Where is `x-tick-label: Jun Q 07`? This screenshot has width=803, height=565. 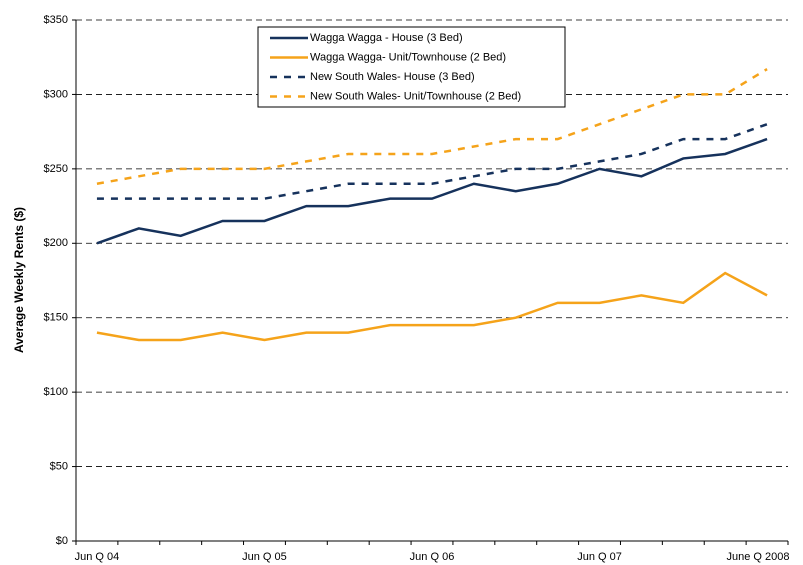 x-tick-label: Jun Q 07 is located at coordinates (599, 557).